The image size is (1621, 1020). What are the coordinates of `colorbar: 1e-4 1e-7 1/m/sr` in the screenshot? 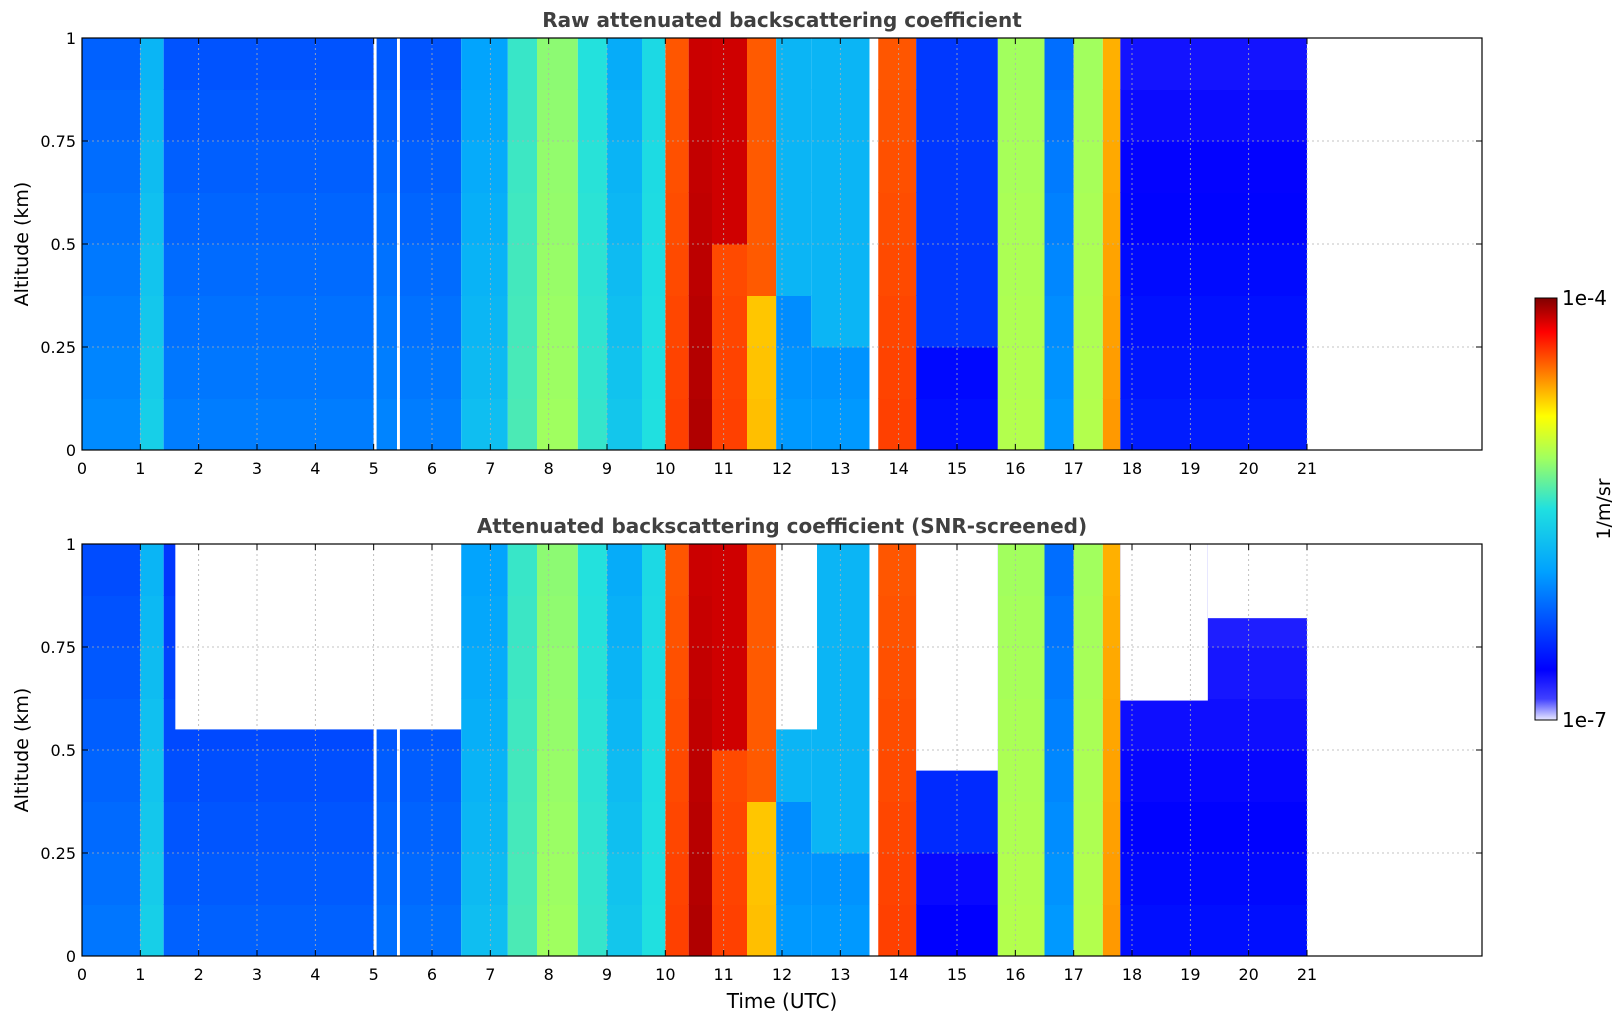 It's located at (1574, 509).